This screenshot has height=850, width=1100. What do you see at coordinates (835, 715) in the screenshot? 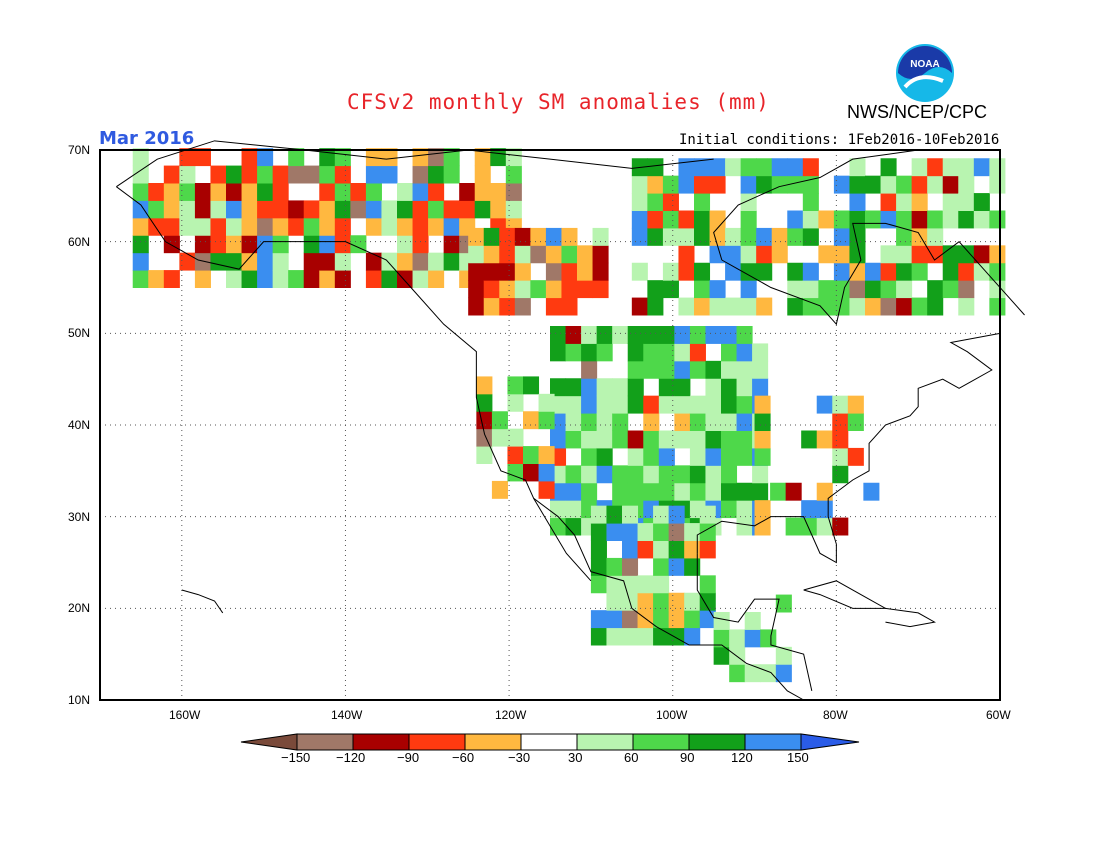
I see `lon-label-80w: 80W` at bounding box center [835, 715].